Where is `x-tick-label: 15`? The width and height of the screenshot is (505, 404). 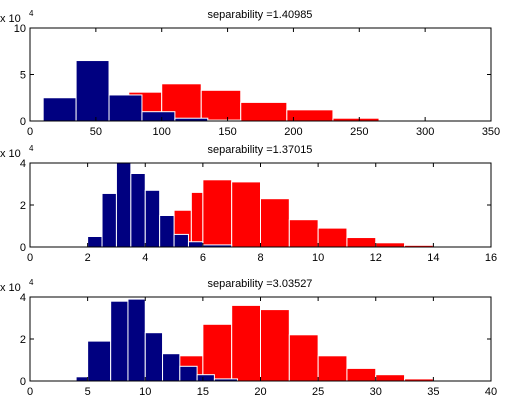
x-tick-label: 15 is located at coordinates (203, 392).